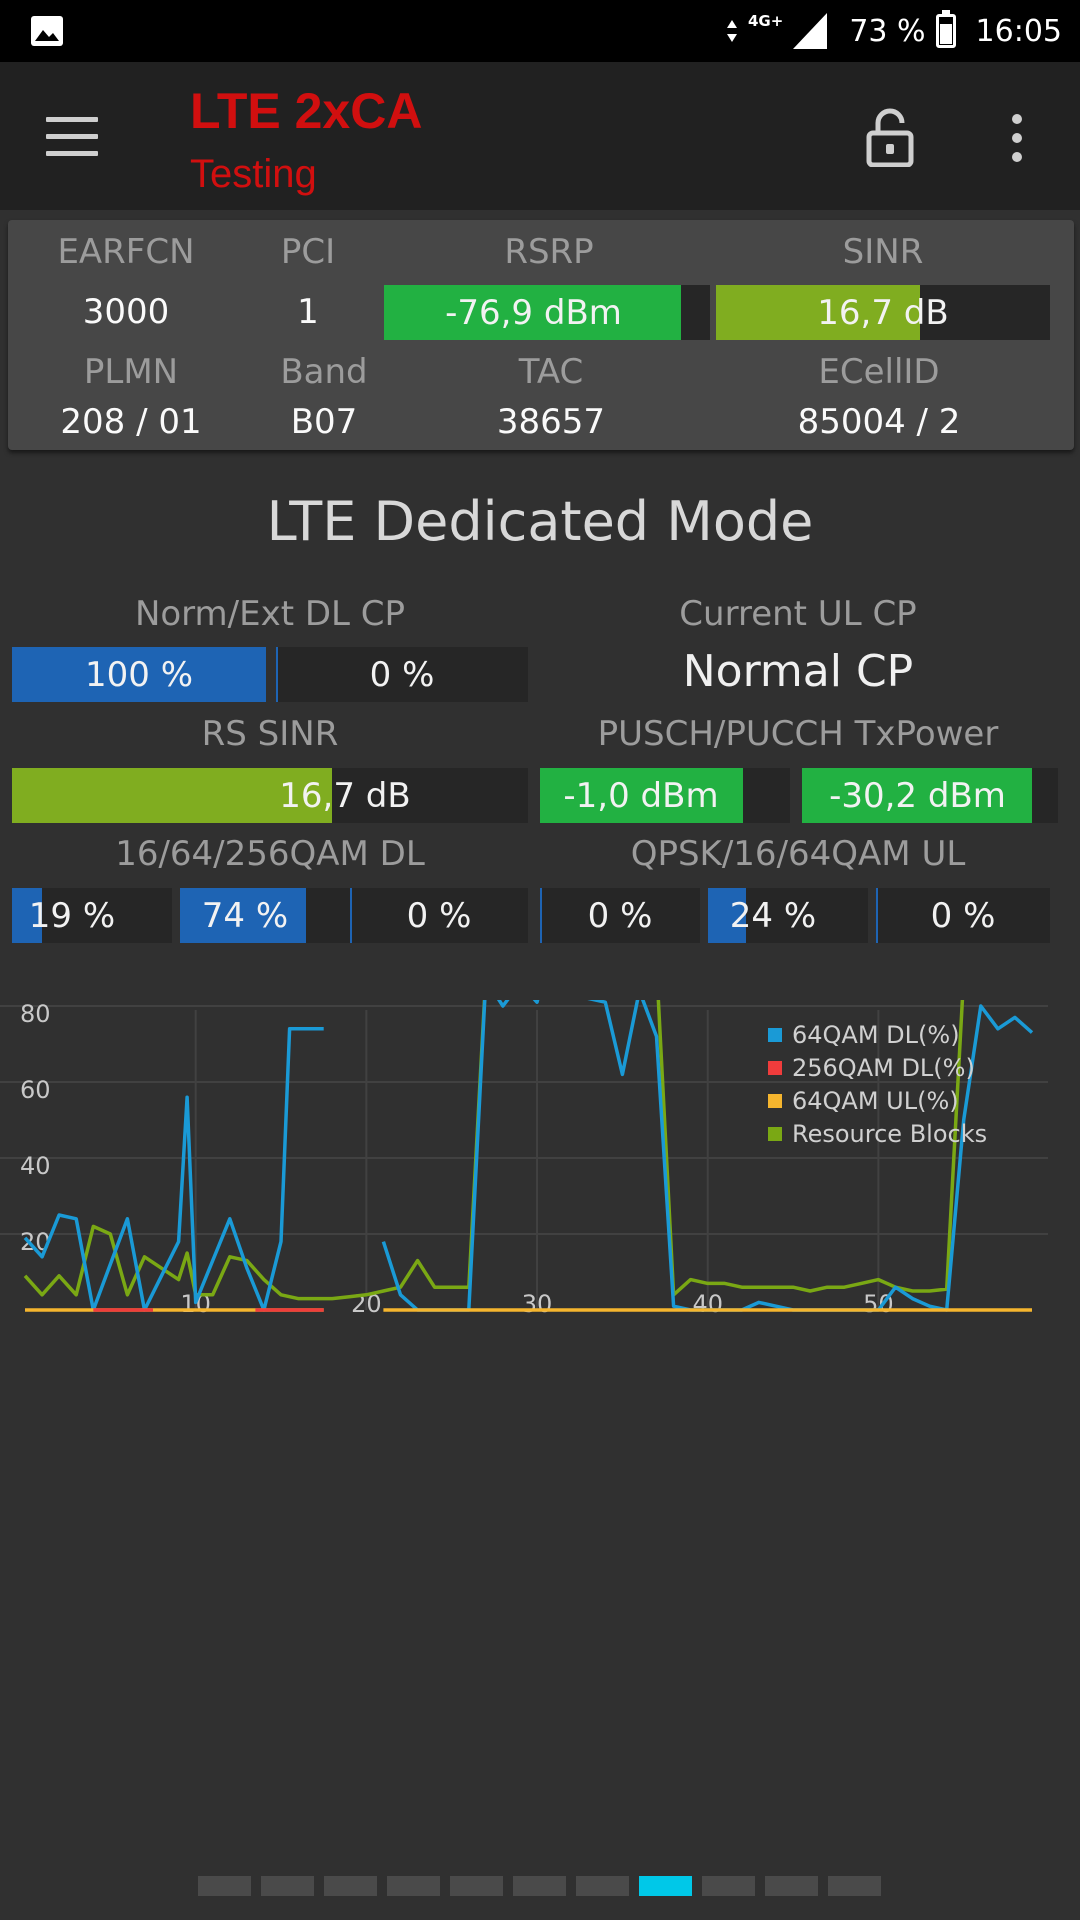 This screenshot has height=1920, width=1080. I want to click on rs-sinr-label: RS SINR, so click(270, 734).